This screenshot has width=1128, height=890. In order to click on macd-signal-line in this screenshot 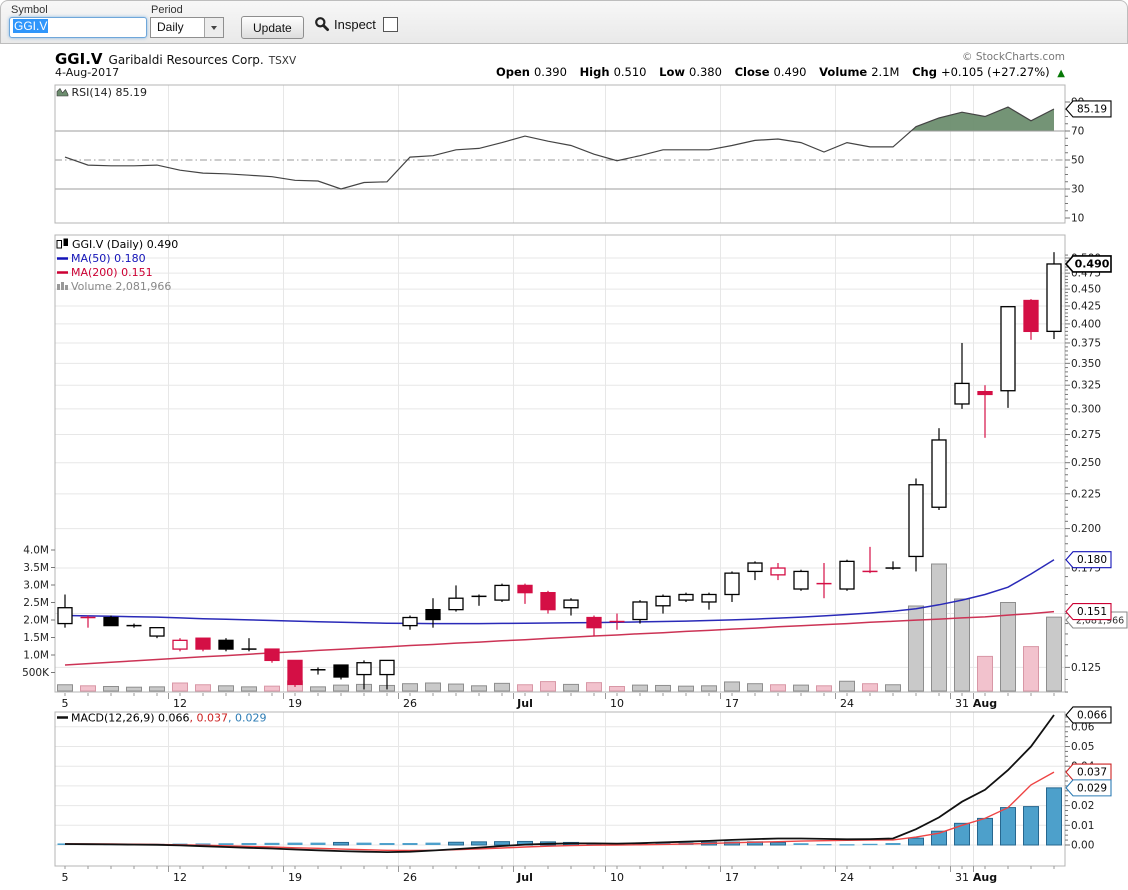, I will do `click(559, 811)`.